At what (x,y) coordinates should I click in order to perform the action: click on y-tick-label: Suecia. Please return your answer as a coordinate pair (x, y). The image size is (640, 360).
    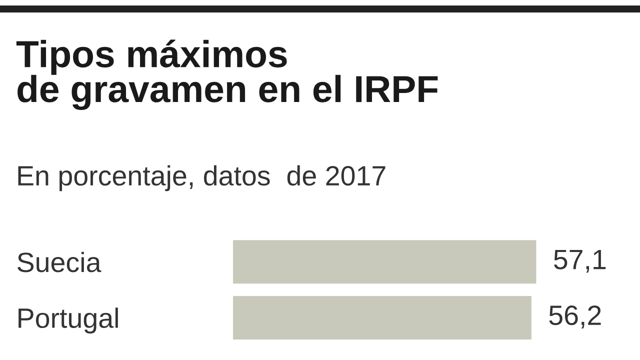
    Looking at the image, I should click on (60, 262).